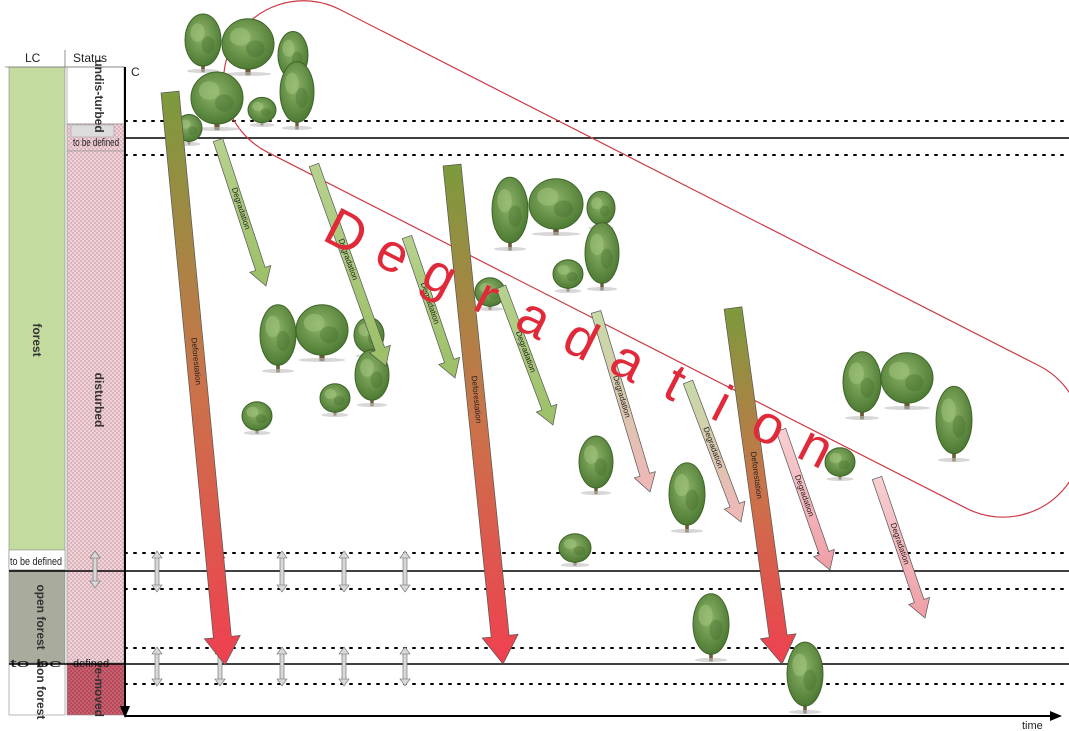 This screenshot has height=731, width=1069. Describe the element at coordinates (135, 72) in the screenshot. I see `y-axis-label: C` at that location.